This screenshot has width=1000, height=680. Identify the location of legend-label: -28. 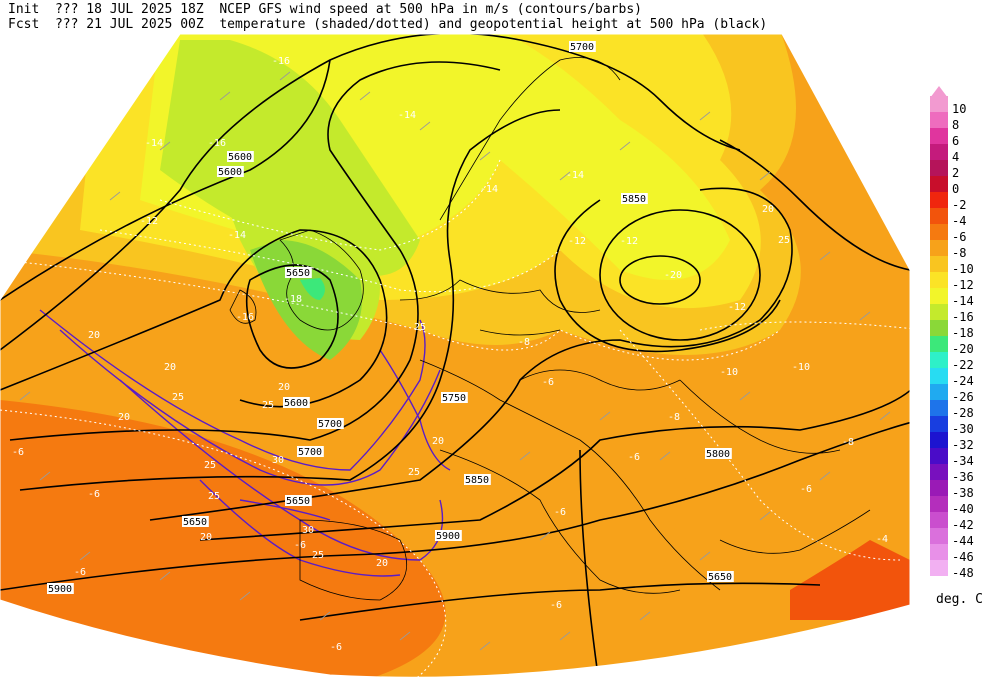
(963, 413).